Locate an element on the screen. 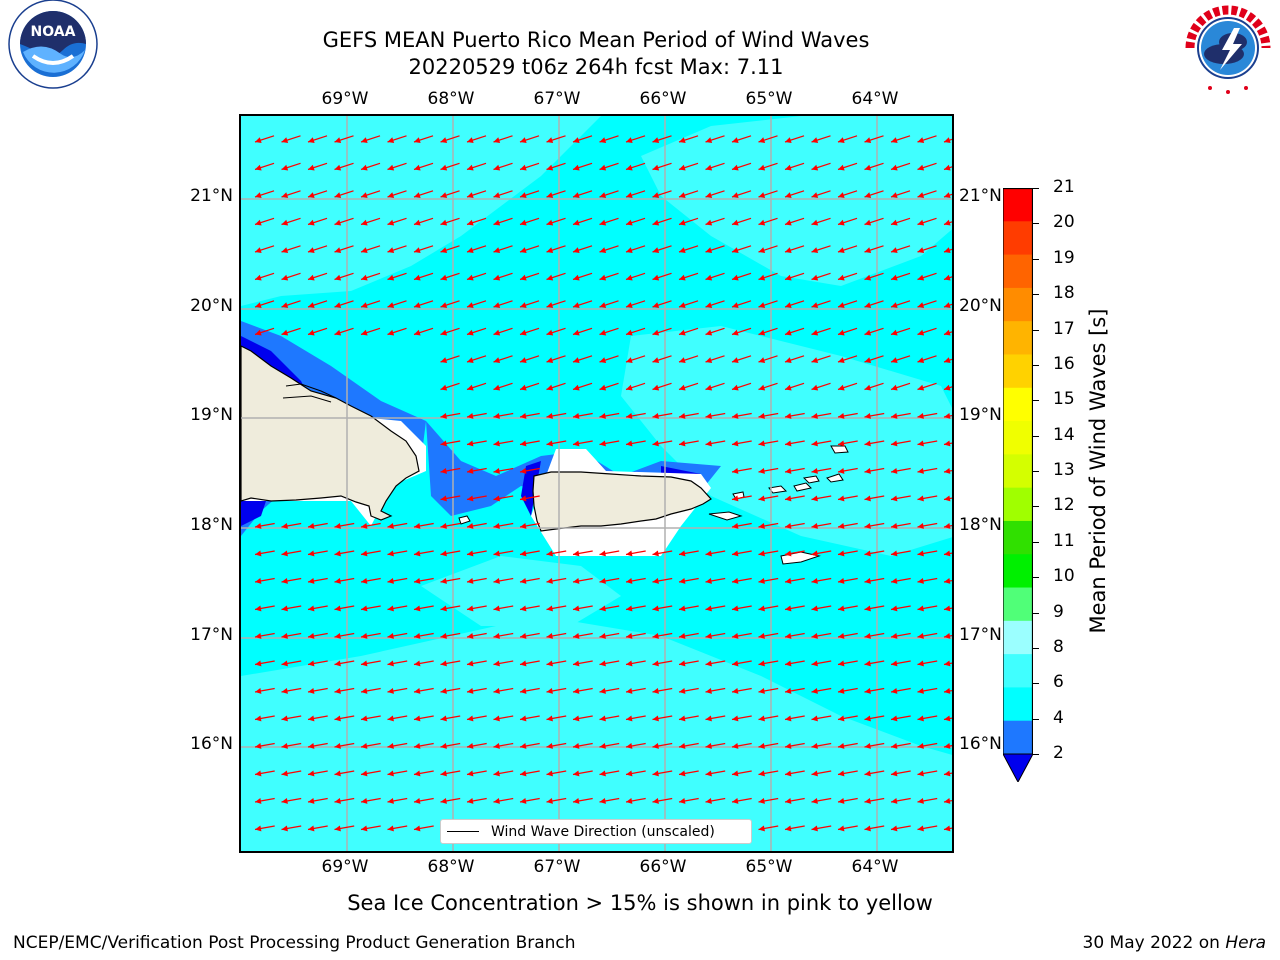 This screenshot has width=1280, height=960. lat-label-left: 19°N is located at coordinates (211, 415).